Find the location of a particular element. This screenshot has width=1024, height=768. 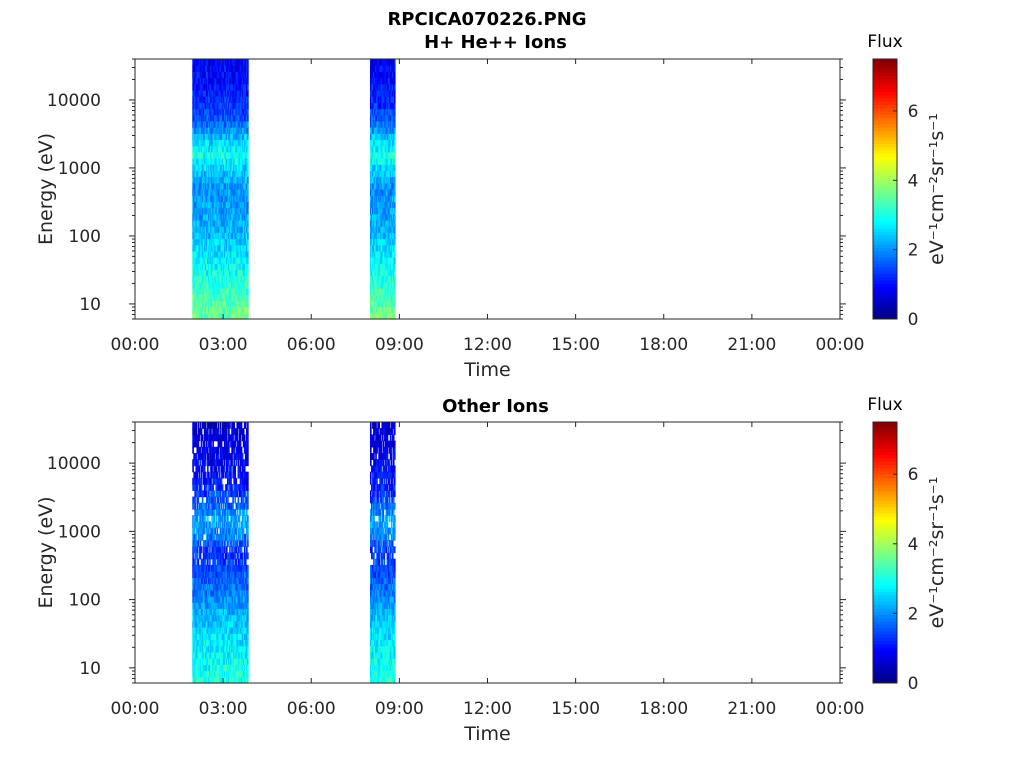

colorbar-segment is located at coordinates (885, 210).